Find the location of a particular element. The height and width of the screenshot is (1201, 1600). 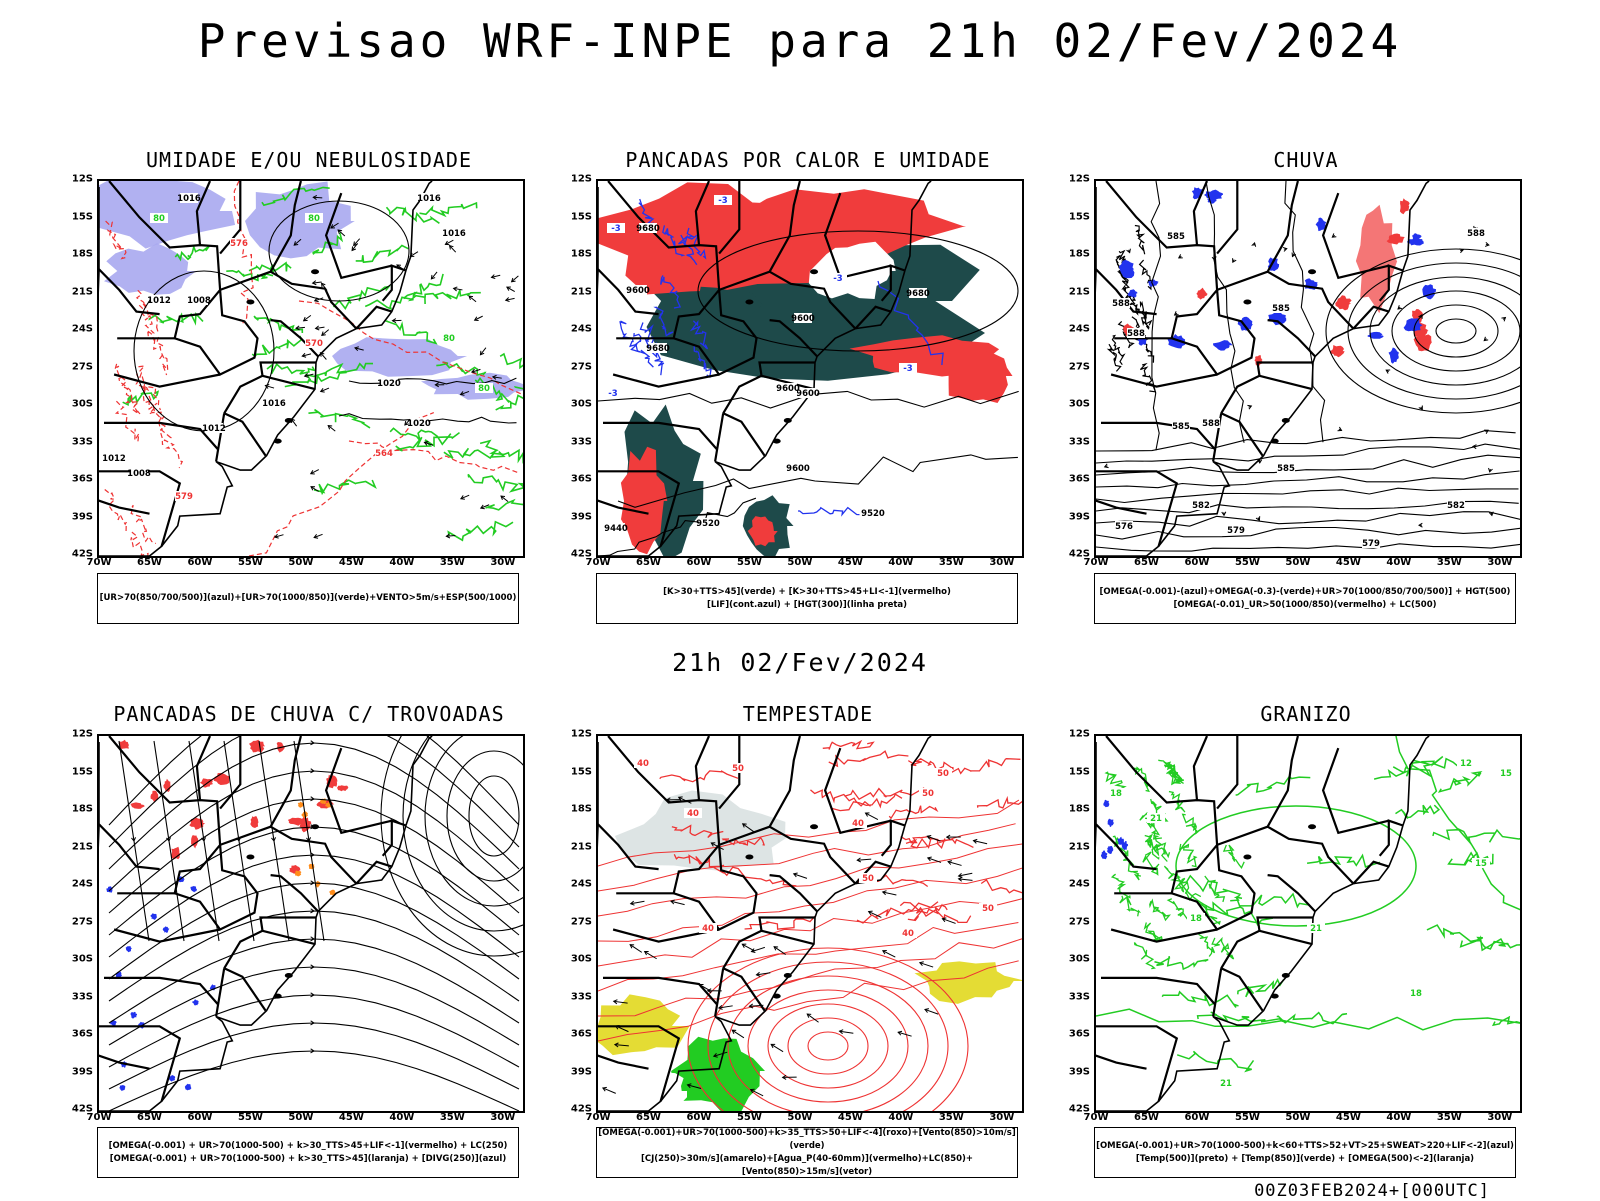

contour-label: 1012 is located at coordinates (114, 458).